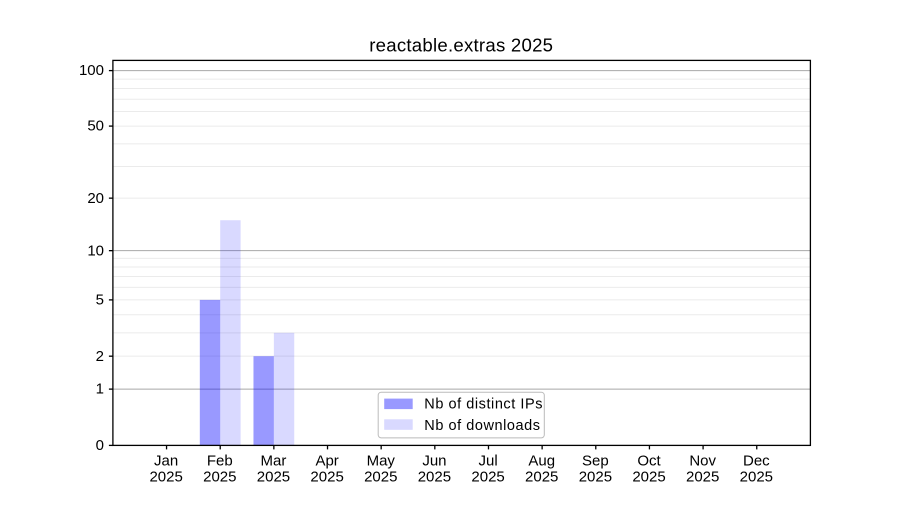  I want to click on svg-text: 5, so click(100, 300).